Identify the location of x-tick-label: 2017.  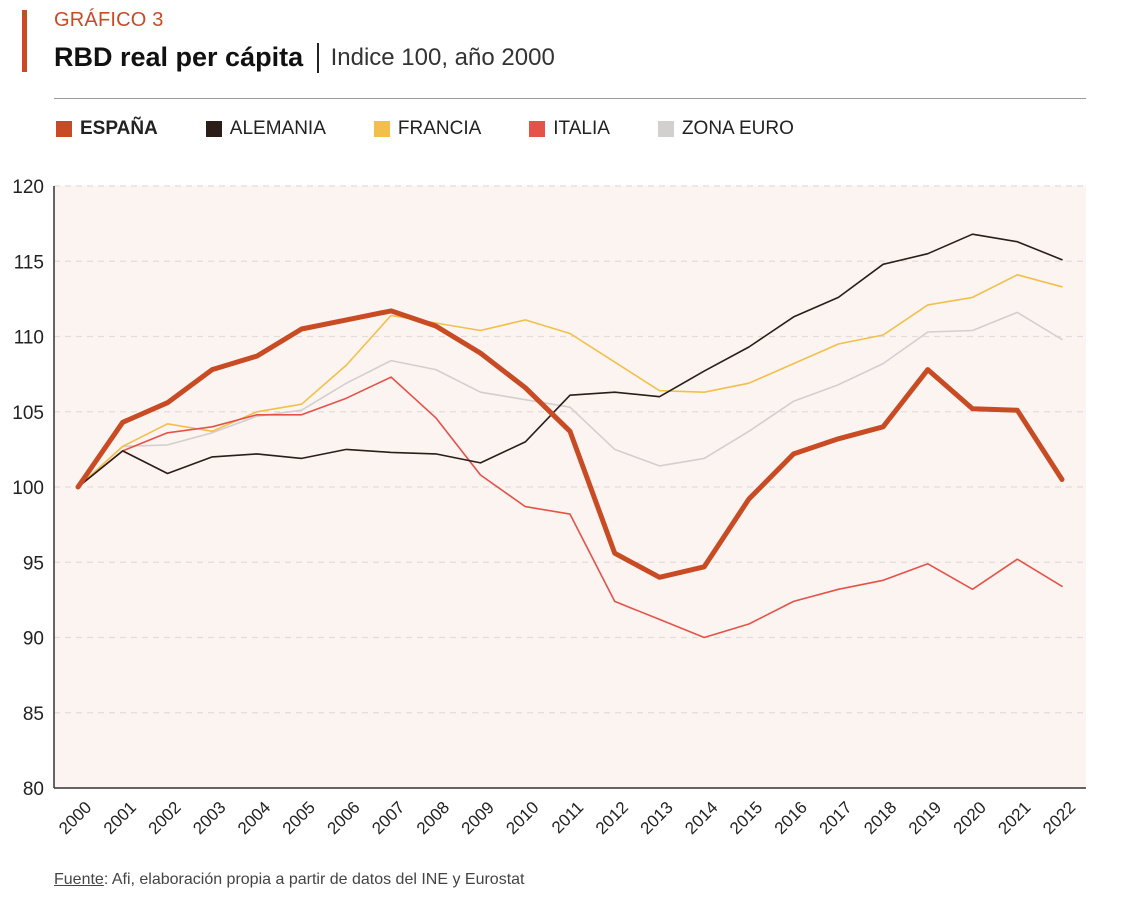
(835, 818).